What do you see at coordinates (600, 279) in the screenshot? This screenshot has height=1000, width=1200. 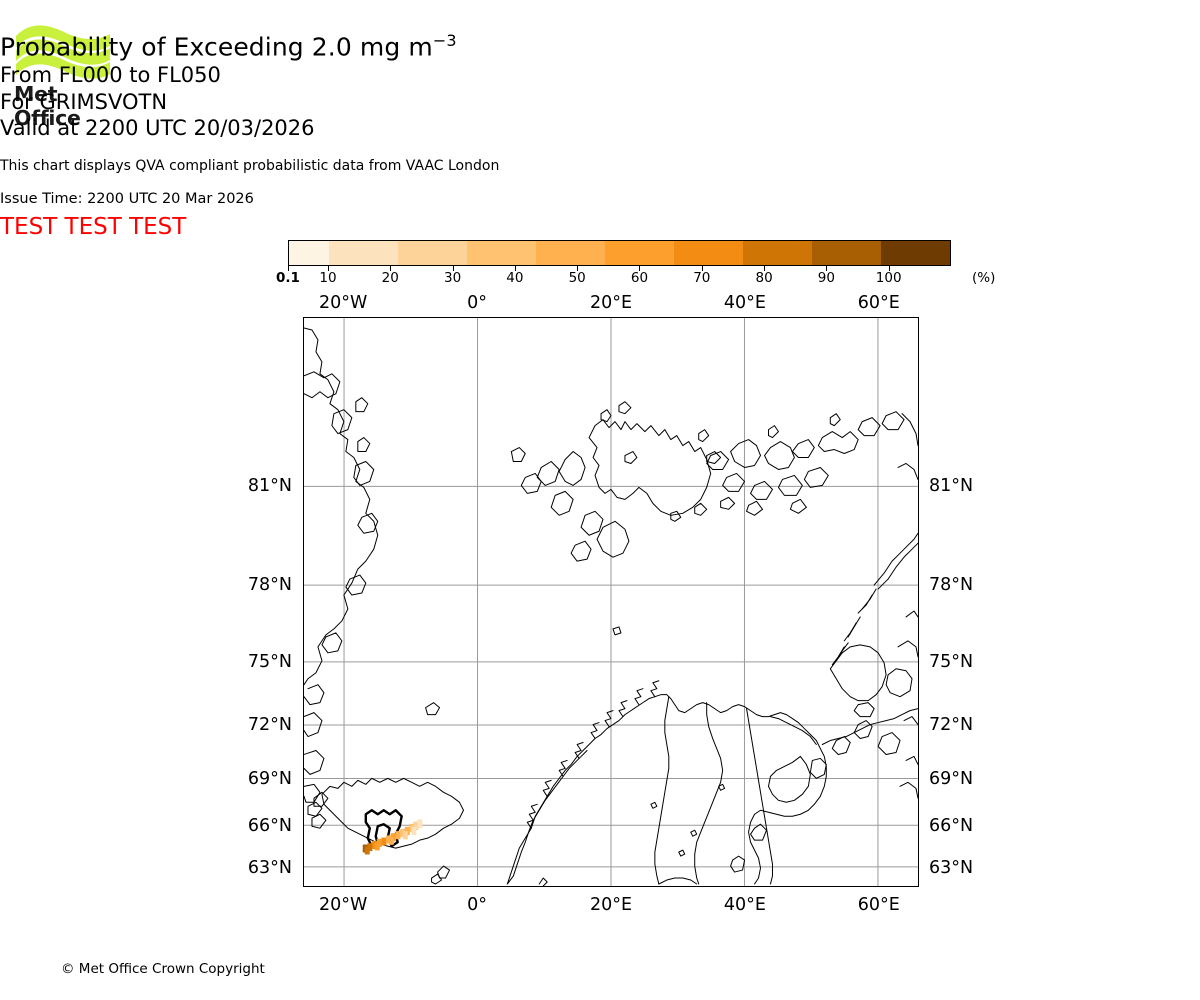 I see `colorbar-tick-labels: 0.1 10 20 30 40 50 60 70 80 90 100` at bounding box center [600, 279].